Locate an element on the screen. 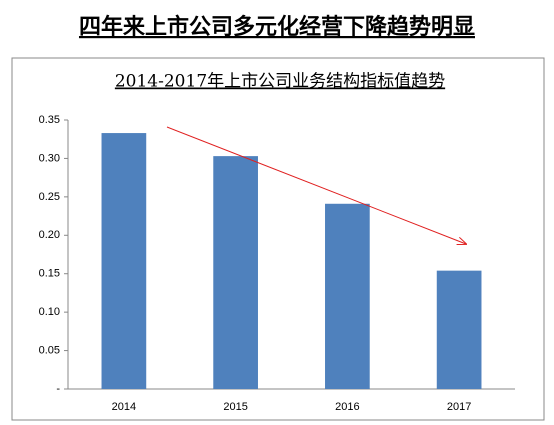 The image size is (554, 425). chart-title: 2014-2017年上市公司业务结构指标值趋势 is located at coordinates (280, 82).